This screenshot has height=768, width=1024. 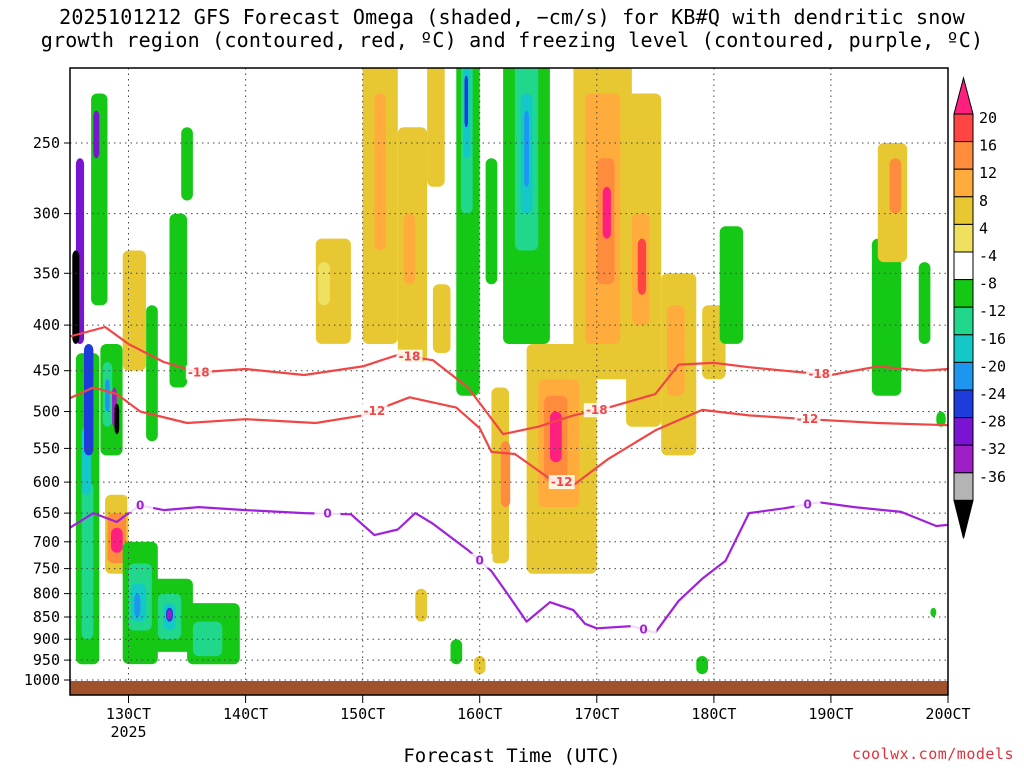 What do you see at coordinates (947, 714) in the screenshot?
I see `x-tick-label: 200CT` at bounding box center [947, 714].